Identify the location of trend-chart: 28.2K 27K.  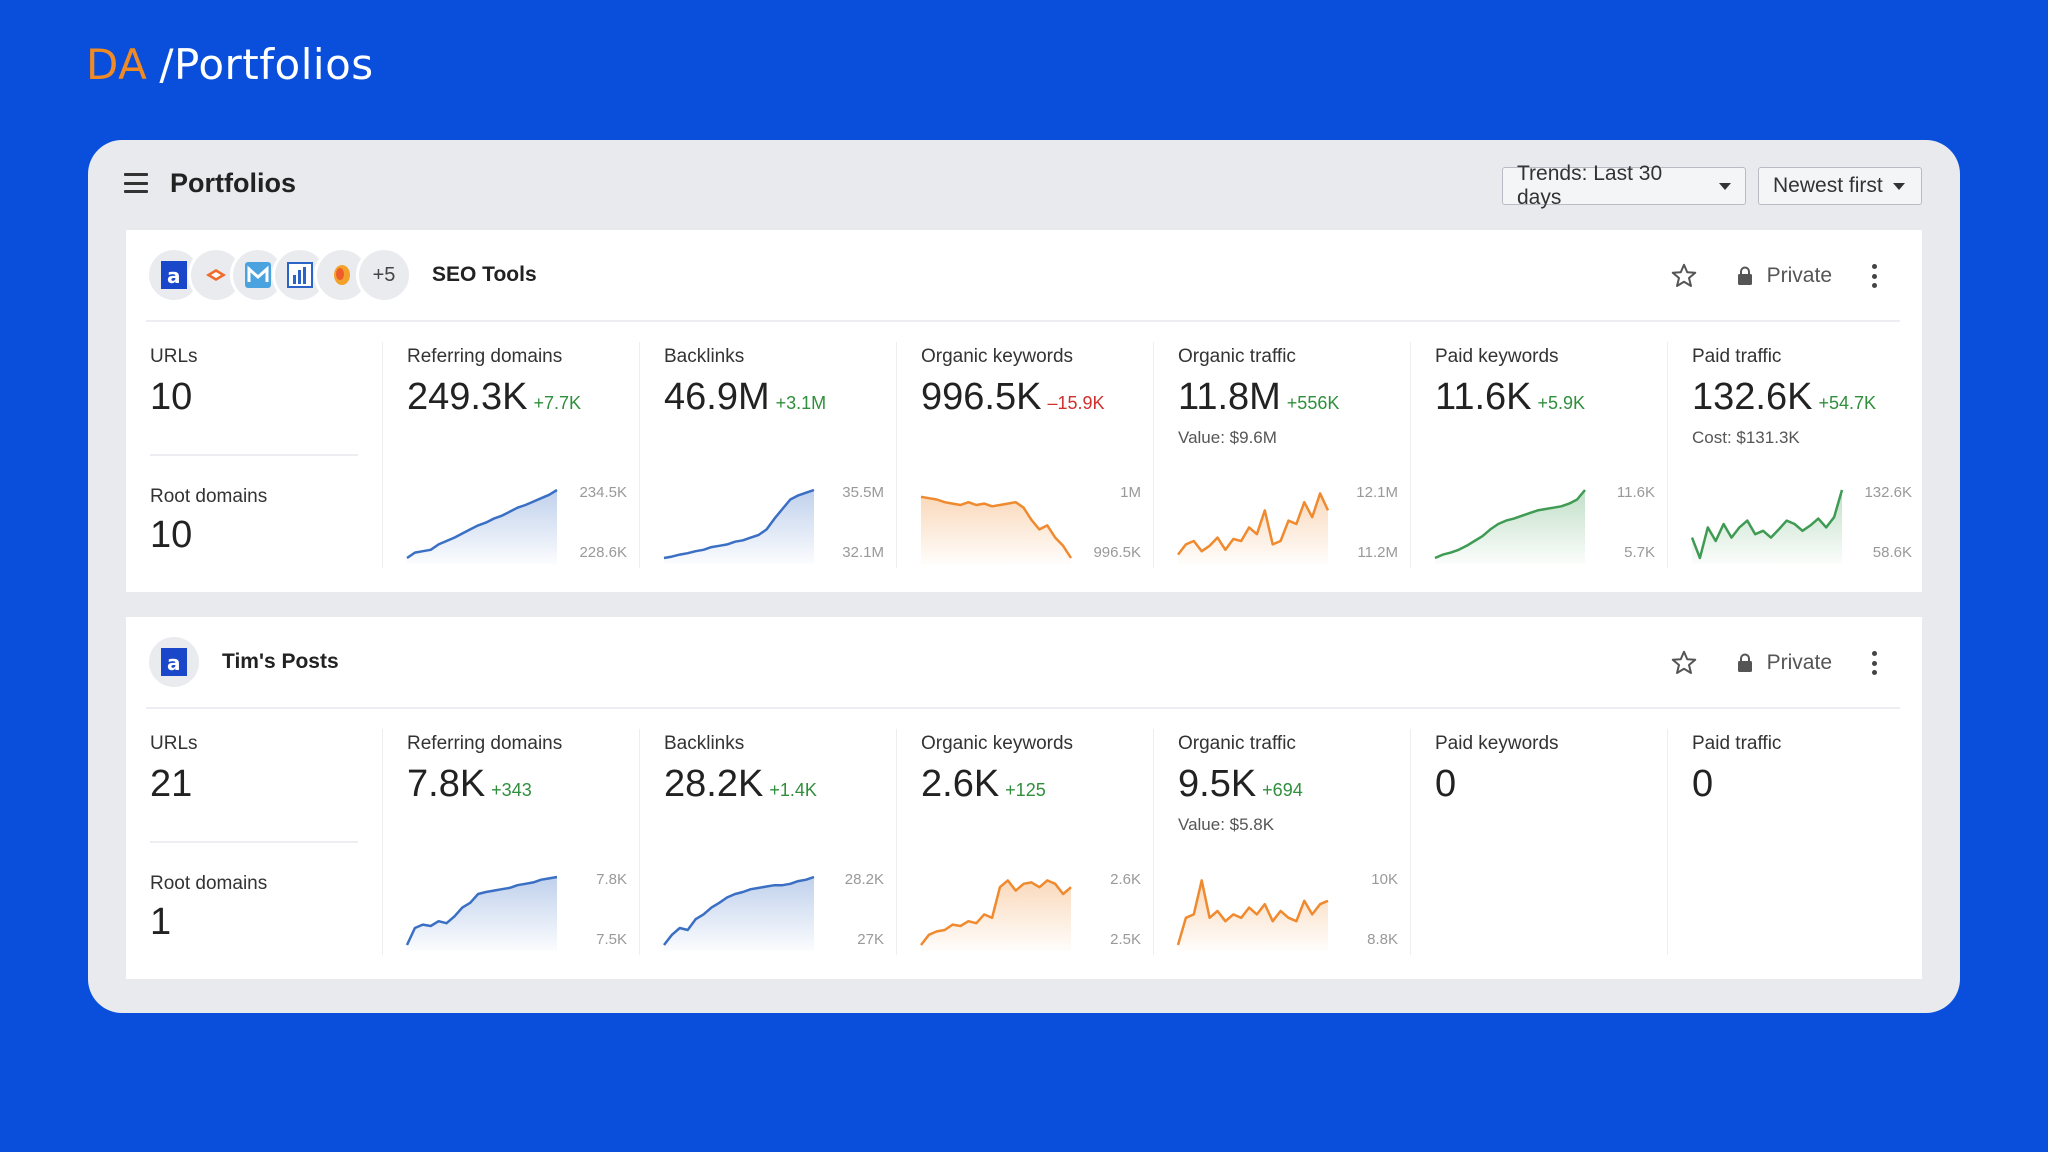
(773, 911).